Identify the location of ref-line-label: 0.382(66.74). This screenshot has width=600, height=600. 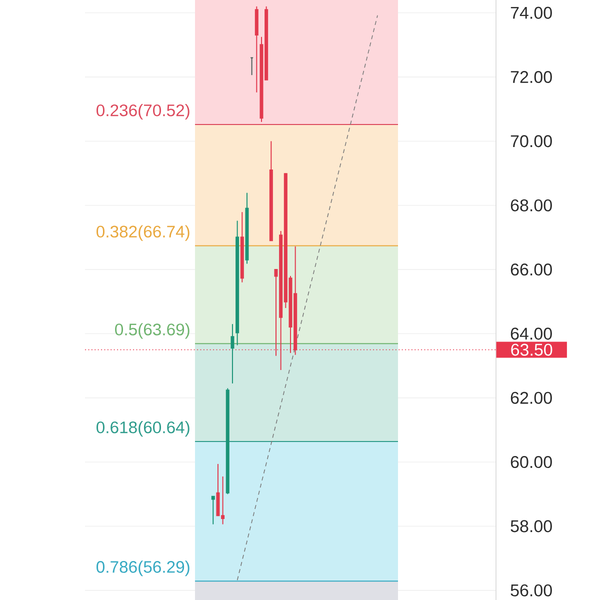
(143, 233).